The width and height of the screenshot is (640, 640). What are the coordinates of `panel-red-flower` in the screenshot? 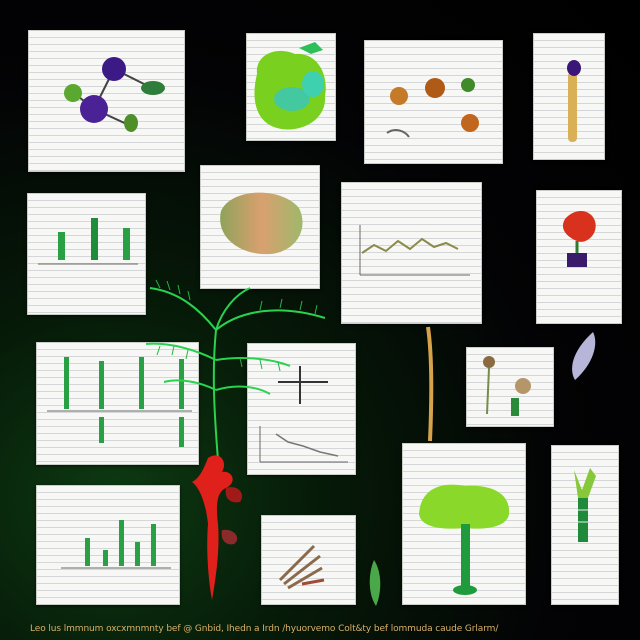 It's located at (579, 257).